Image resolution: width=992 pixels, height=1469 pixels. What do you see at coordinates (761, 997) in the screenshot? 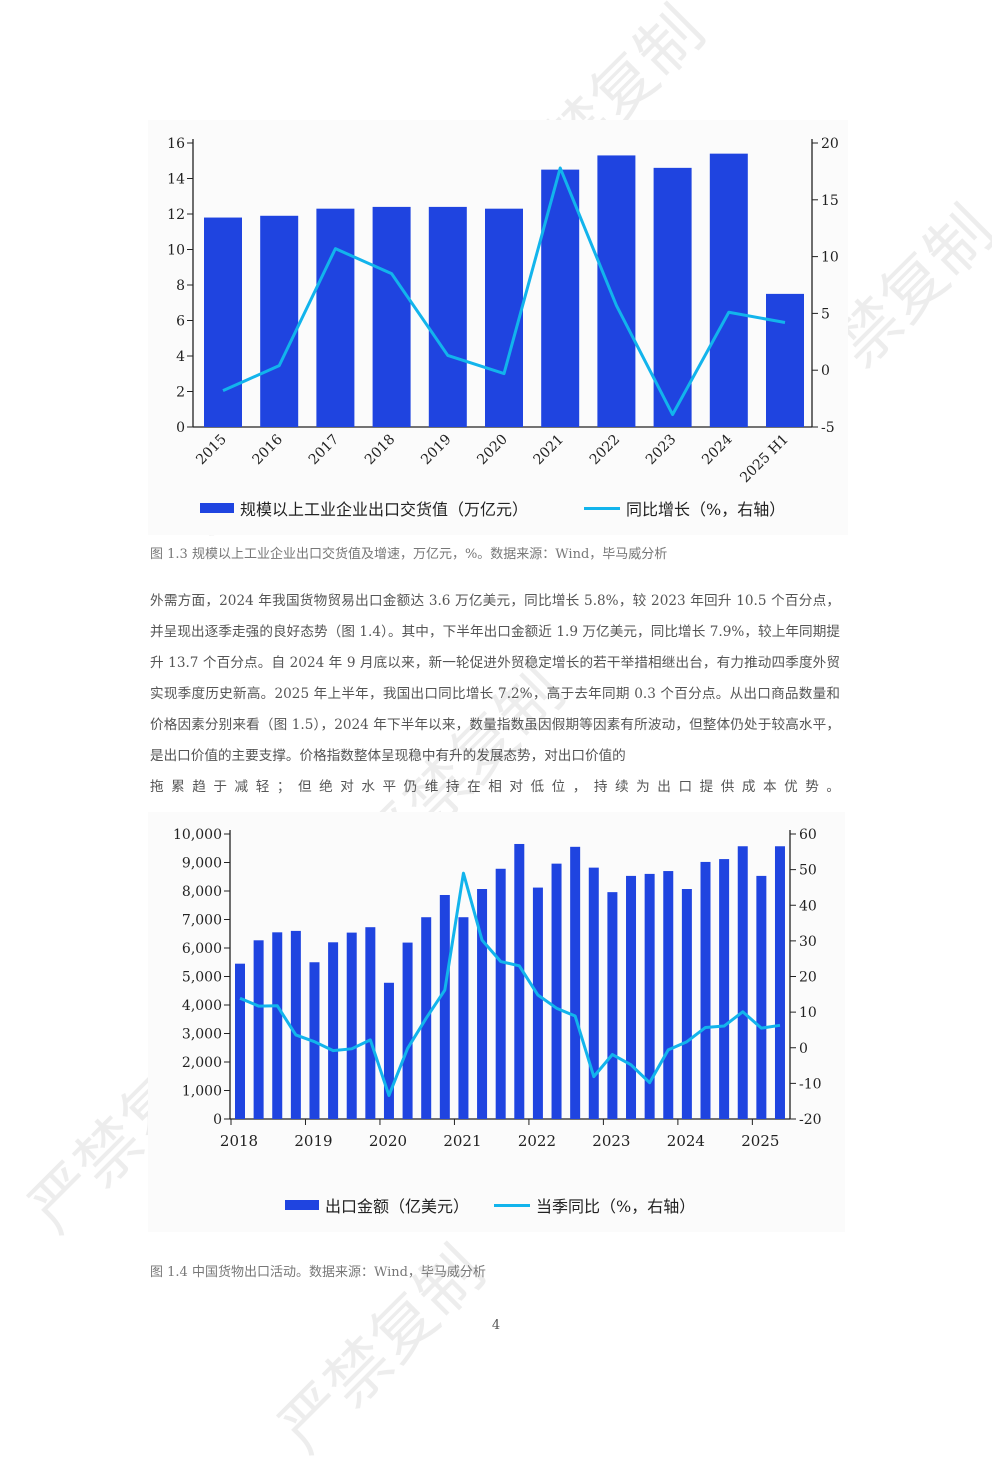
I see `bar-2025Q1` at bounding box center [761, 997].